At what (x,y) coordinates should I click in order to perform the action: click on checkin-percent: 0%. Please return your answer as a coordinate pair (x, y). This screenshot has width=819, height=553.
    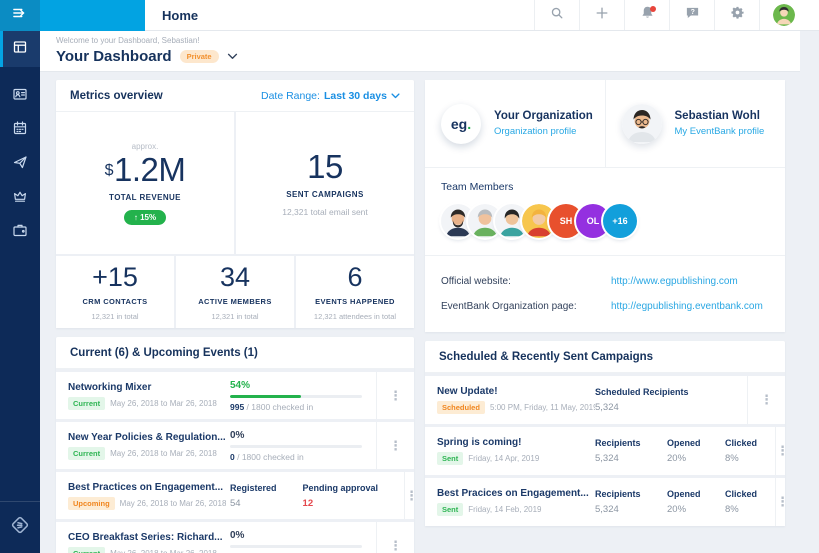
    Looking at the image, I should click on (237, 535).